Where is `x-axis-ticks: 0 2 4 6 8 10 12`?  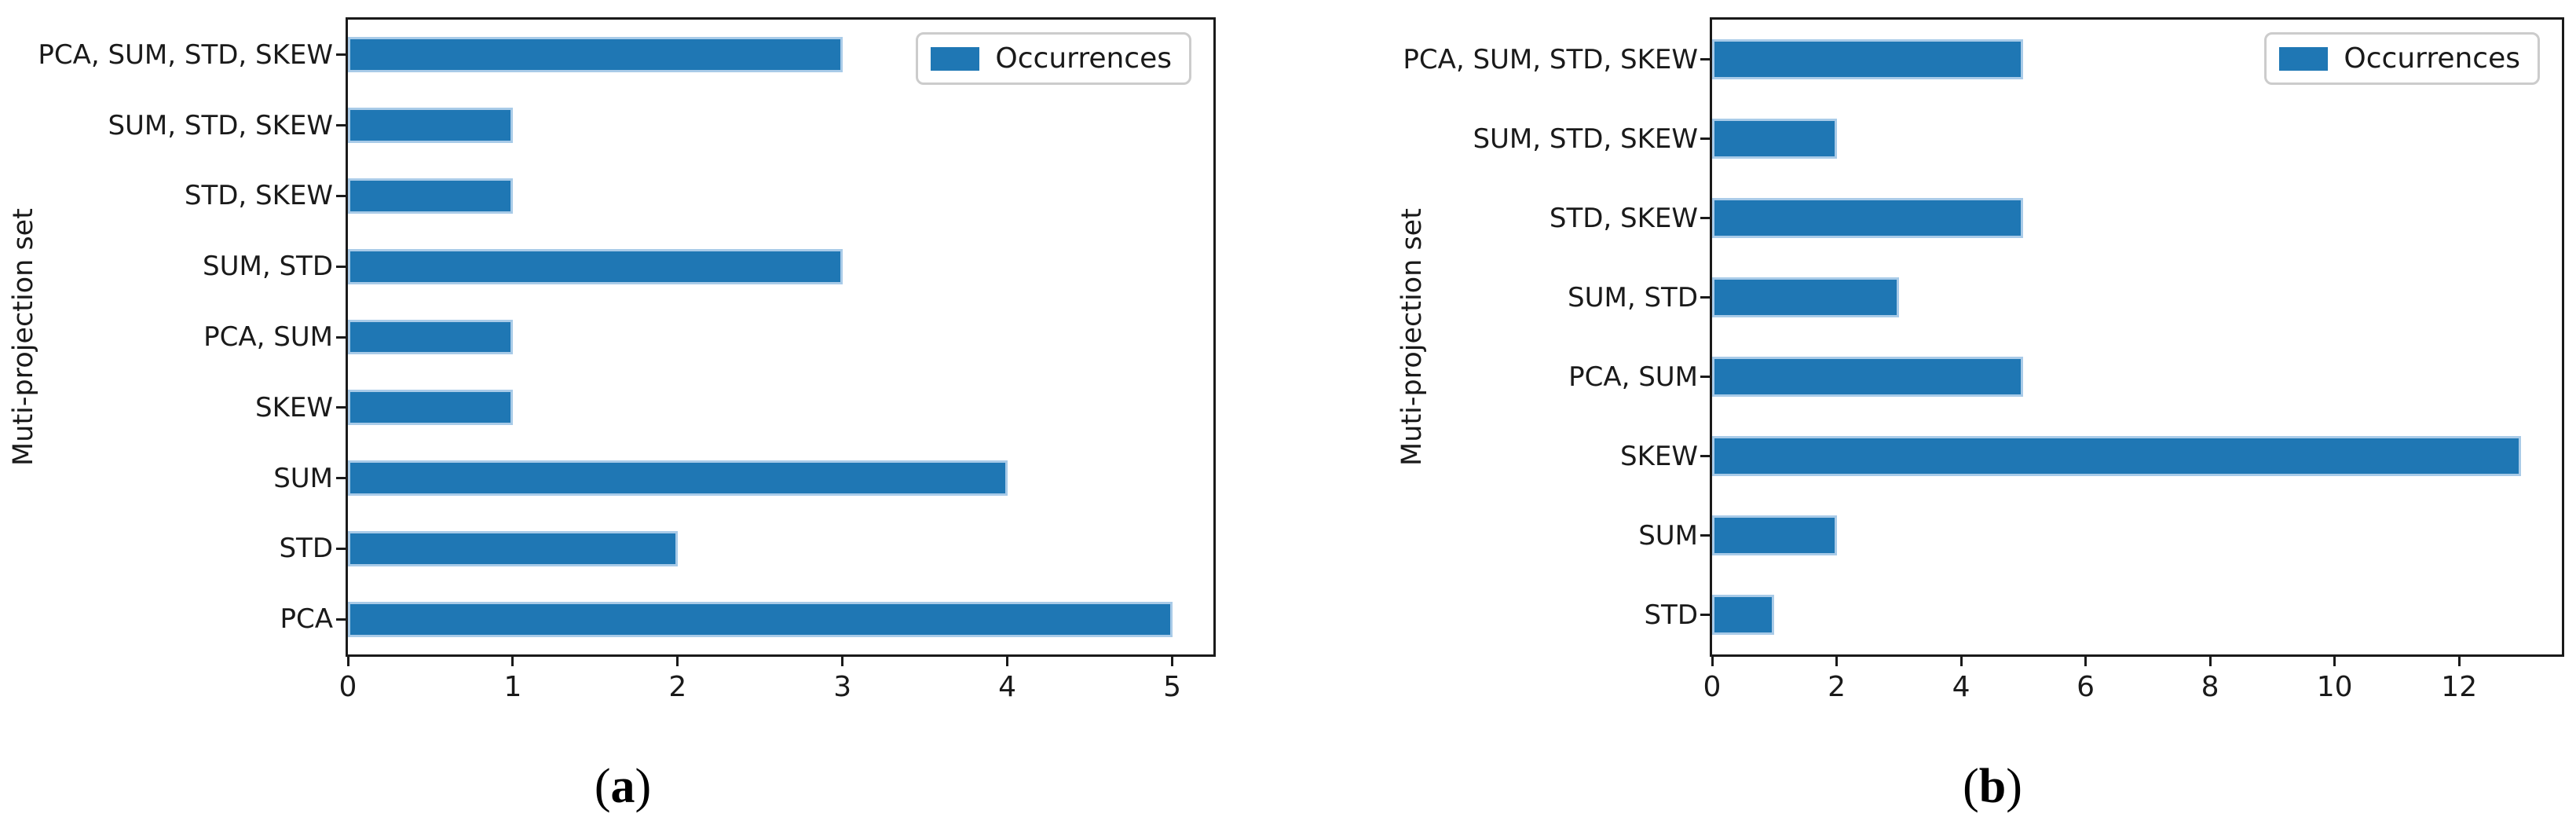 x-axis-ticks: 0 2 4 6 8 10 12 is located at coordinates (2133, 688).